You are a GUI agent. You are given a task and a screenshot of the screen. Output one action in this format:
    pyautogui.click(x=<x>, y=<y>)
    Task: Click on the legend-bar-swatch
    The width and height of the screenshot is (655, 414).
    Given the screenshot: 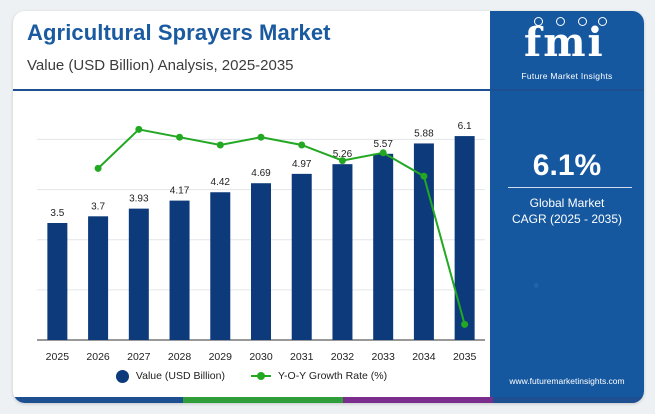 What is the action you would take?
    pyautogui.click(x=122, y=376)
    